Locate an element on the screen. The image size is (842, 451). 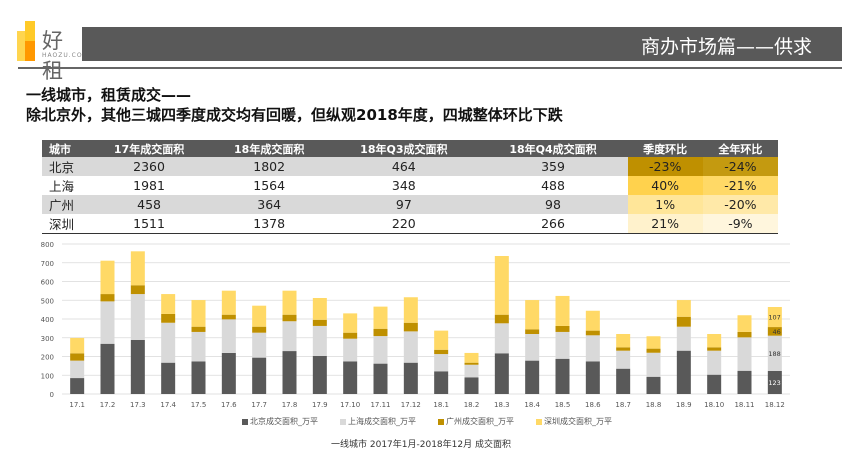
change-cell: -23% is located at coordinates (665, 166).